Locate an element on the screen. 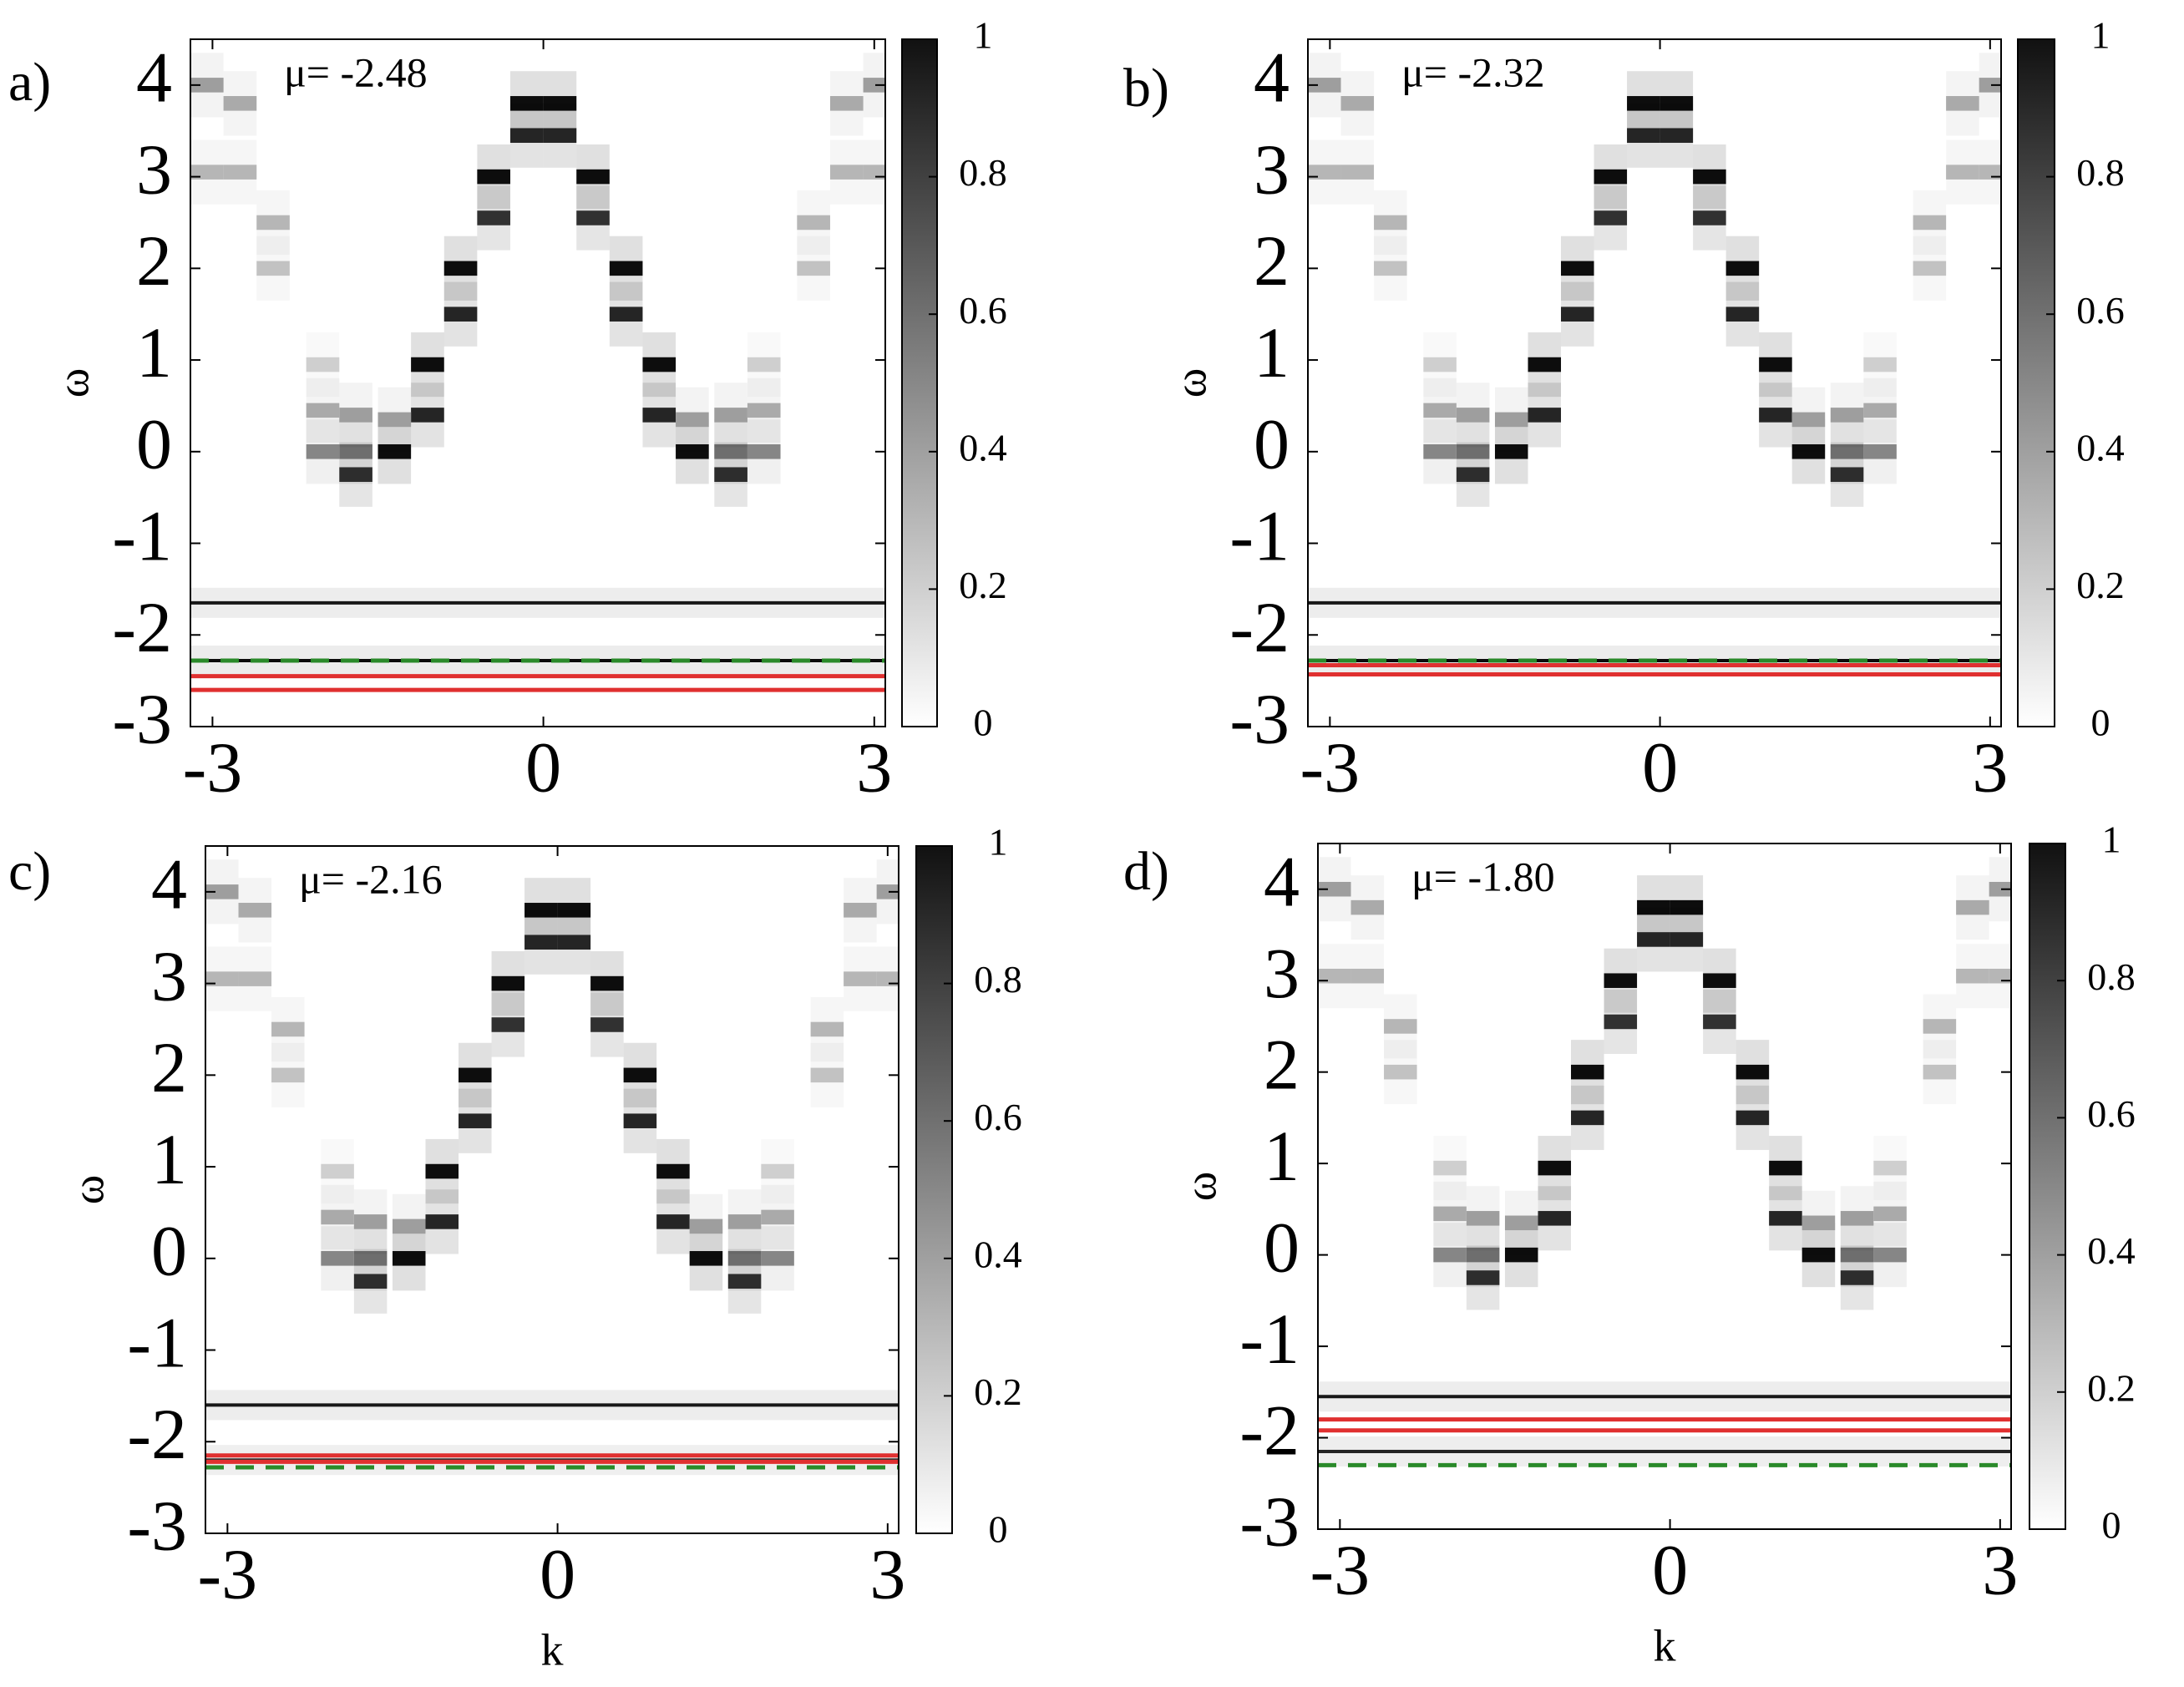 This screenshot has width=2184, height=1687. y-tick-label: -1 is located at coordinates (1259, 535).